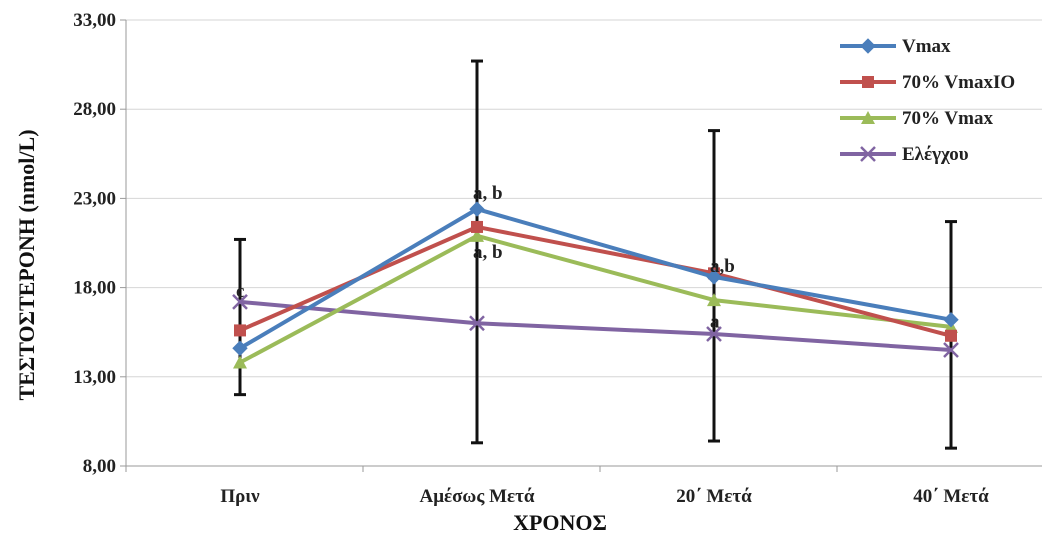 Image resolution: width=1046 pixels, height=538 pixels. Describe the element at coordinates (99, 466) in the screenshot. I see `y-tick-label: 8,00` at that location.